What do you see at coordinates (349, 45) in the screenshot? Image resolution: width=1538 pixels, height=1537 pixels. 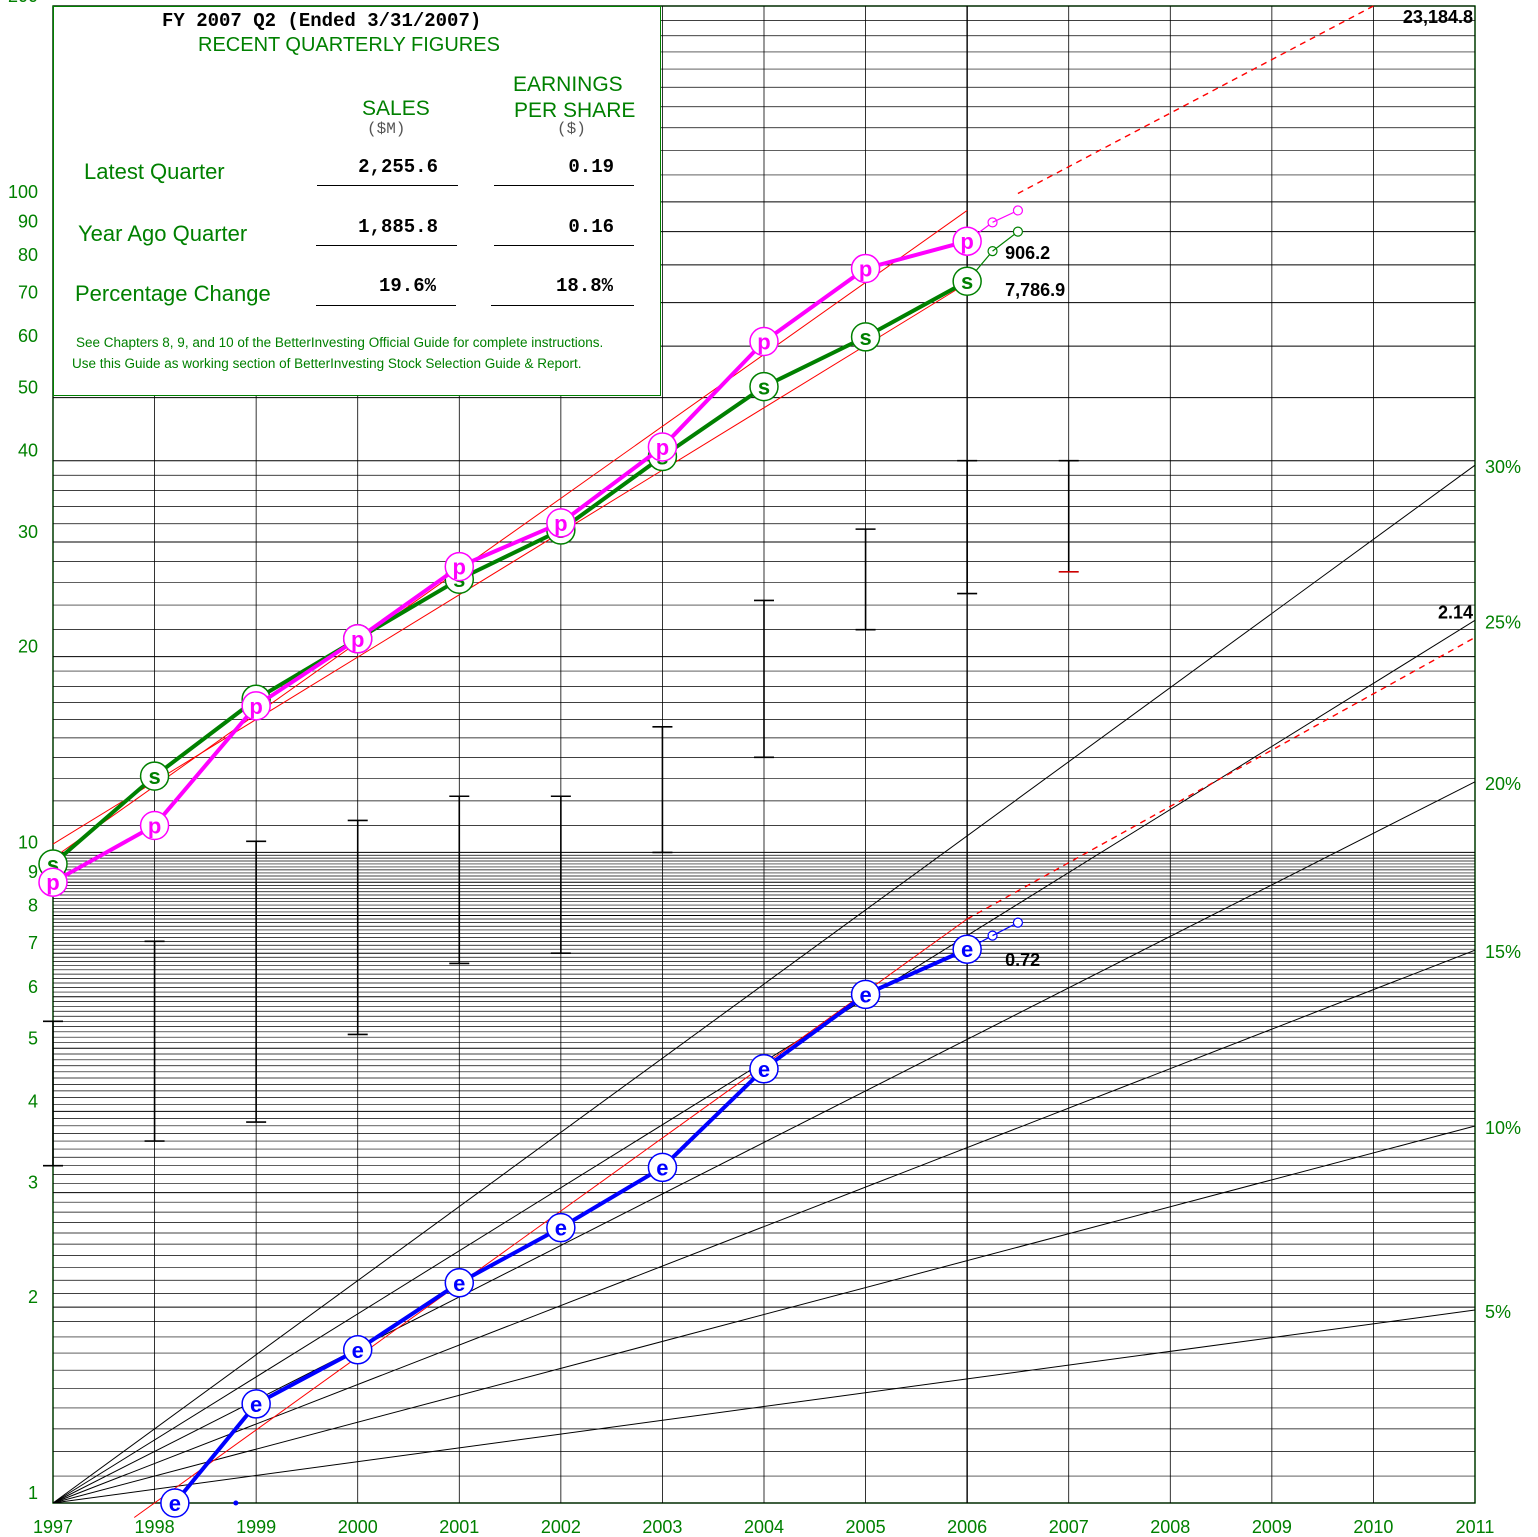 I see `recent-figures-heading: RECENT QUARTERLY FIGURES` at bounding box center [349, 45].